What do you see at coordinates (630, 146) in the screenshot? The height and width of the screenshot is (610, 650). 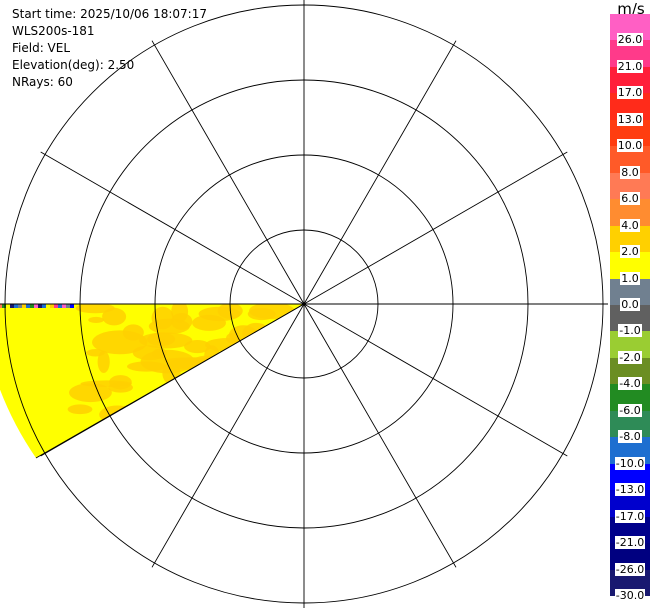 I see `colorbar-tick-label: 10.0` at bounding box center [630, 146].